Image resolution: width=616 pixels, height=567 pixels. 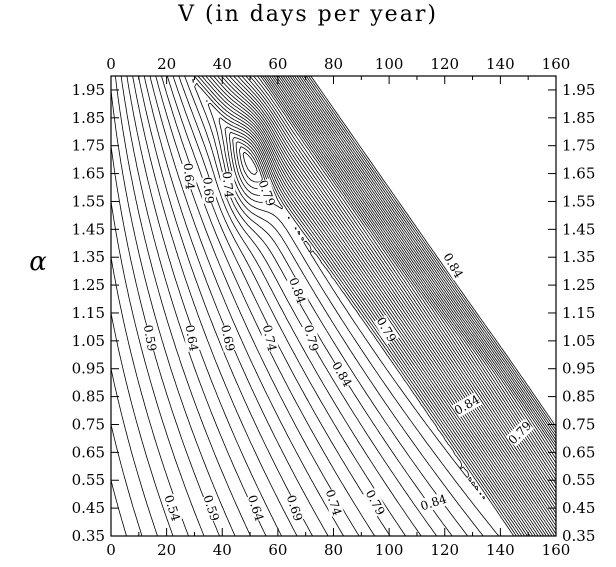 What do you see at coordinates (88, 536) in the screenshot?
I see `y-tick-label-left: 0.35` at bounding box center [88, 536].